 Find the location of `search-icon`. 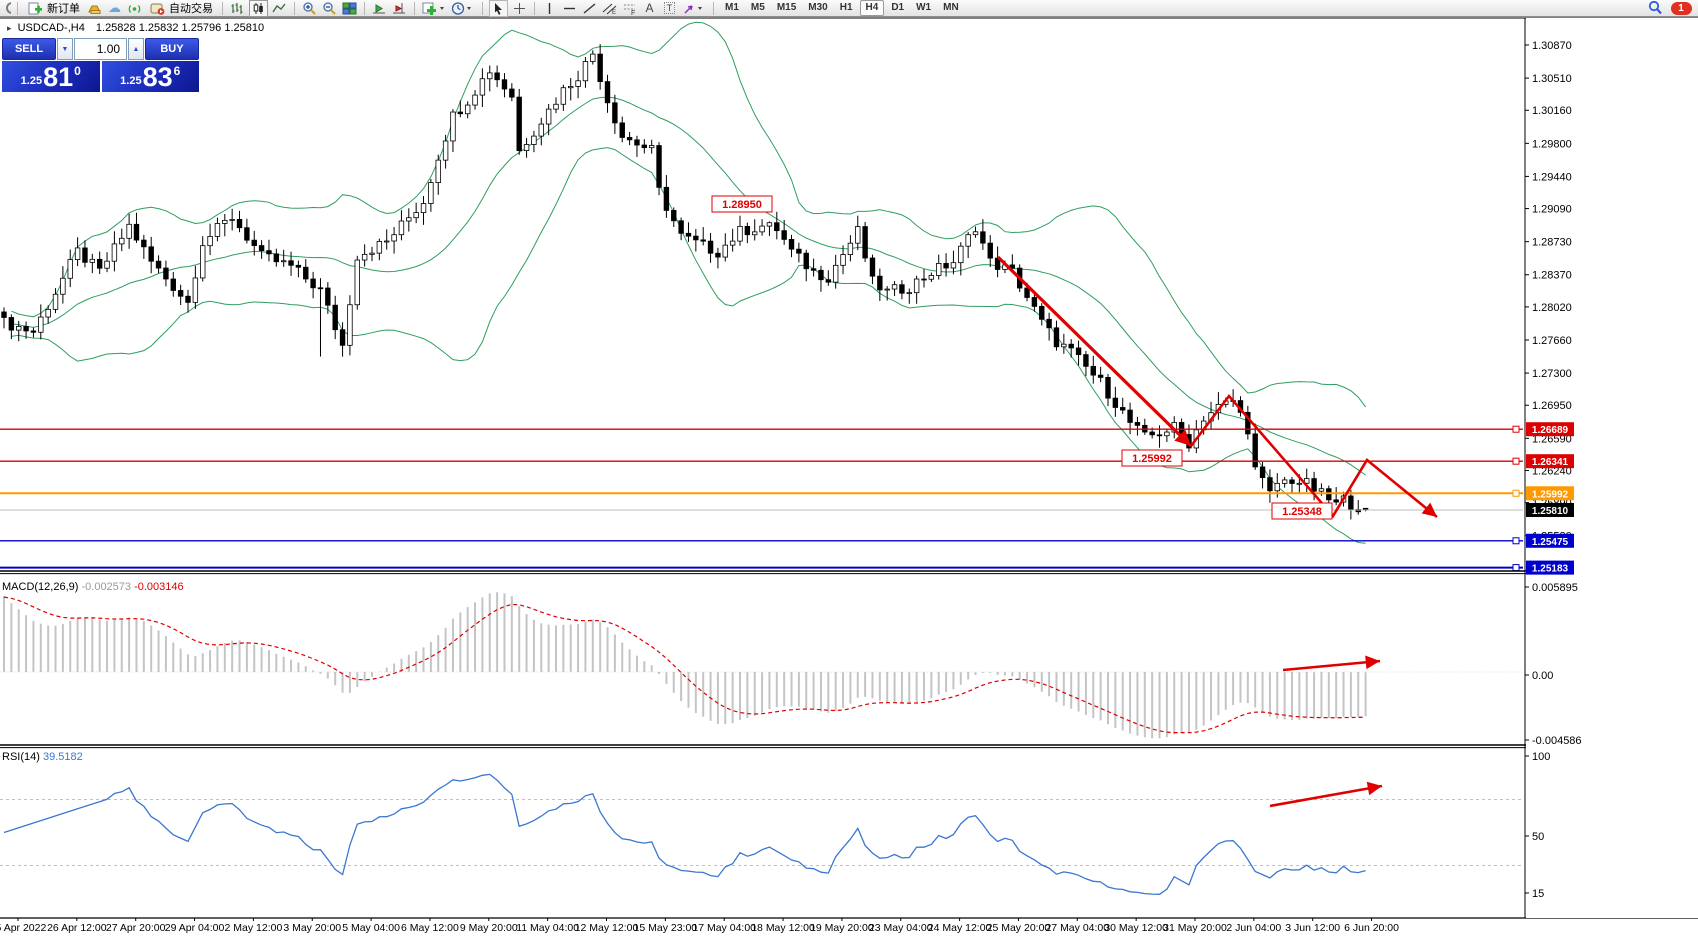

search-icon is located at coordinates (1654, 8).